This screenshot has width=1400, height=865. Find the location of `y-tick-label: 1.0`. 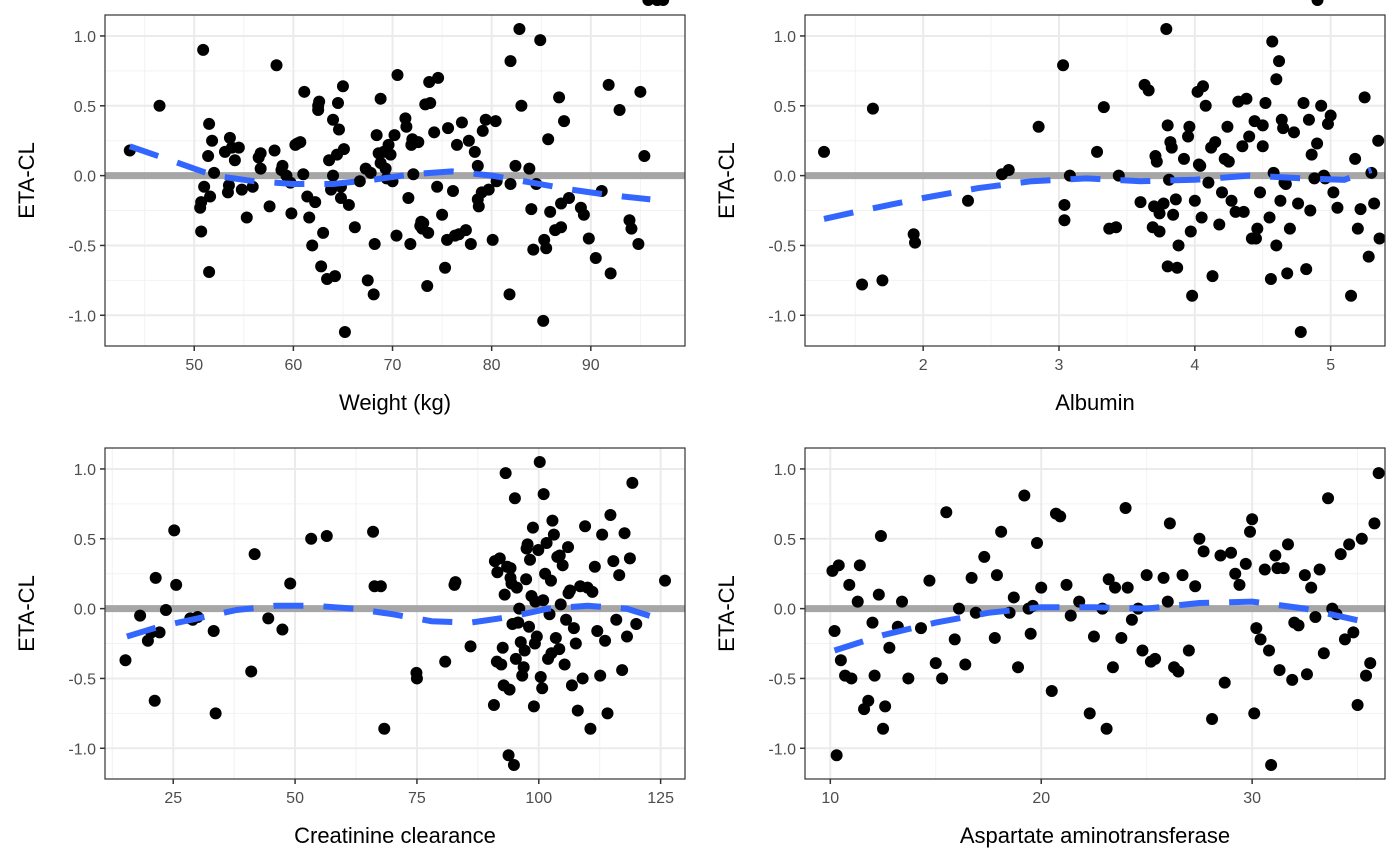

y-tick-label: 1.0 is located at coordinates (785, 470).